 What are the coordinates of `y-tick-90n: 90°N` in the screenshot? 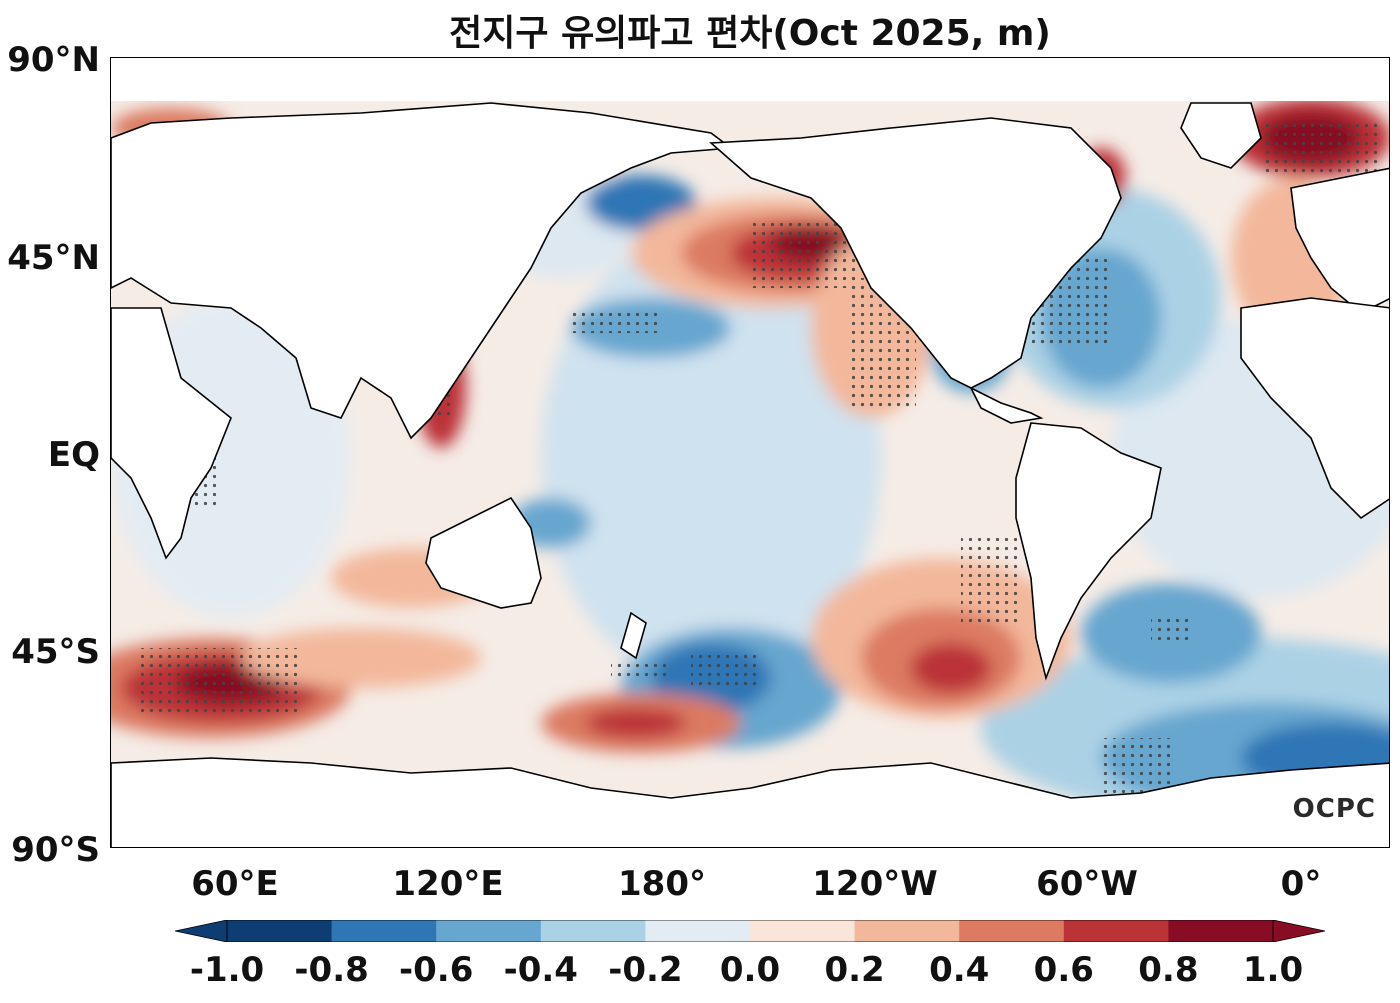 It's located at (53, 60).